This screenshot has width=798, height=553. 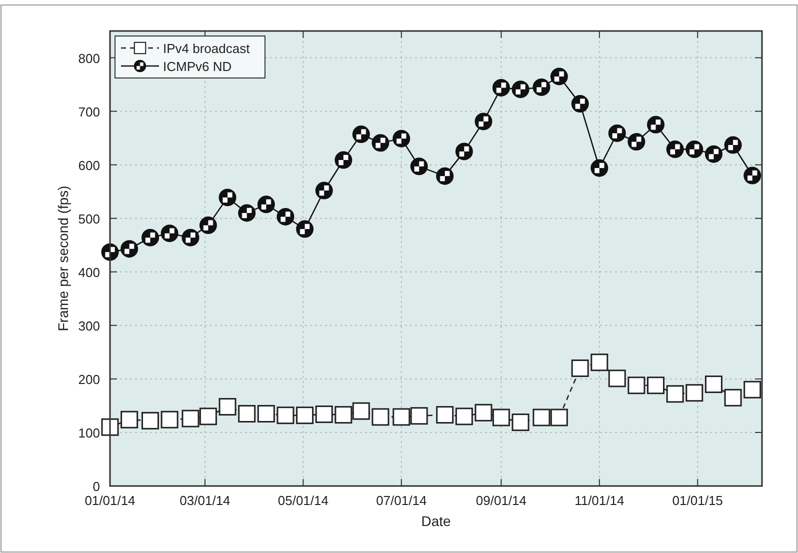 What do you see at coordinates (401, 500) in the screenshot?
I see `x-tick-label: 07/01/14` at bounding box center [401, 500].